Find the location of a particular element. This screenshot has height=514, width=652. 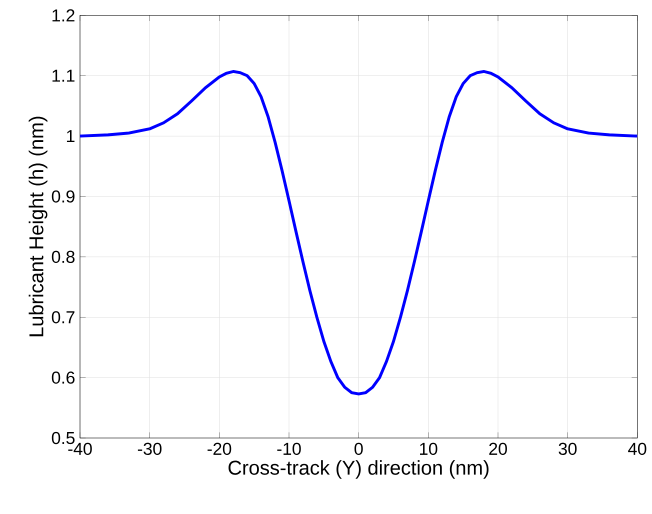

x-tick-label: 30 is located at coordinates (567, 448).